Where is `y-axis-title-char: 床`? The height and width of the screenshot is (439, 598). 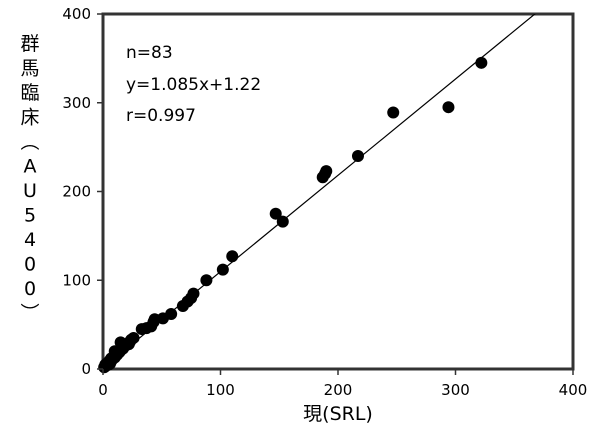
y-axis-title-char: 床 is located at coordinates (29, 118).